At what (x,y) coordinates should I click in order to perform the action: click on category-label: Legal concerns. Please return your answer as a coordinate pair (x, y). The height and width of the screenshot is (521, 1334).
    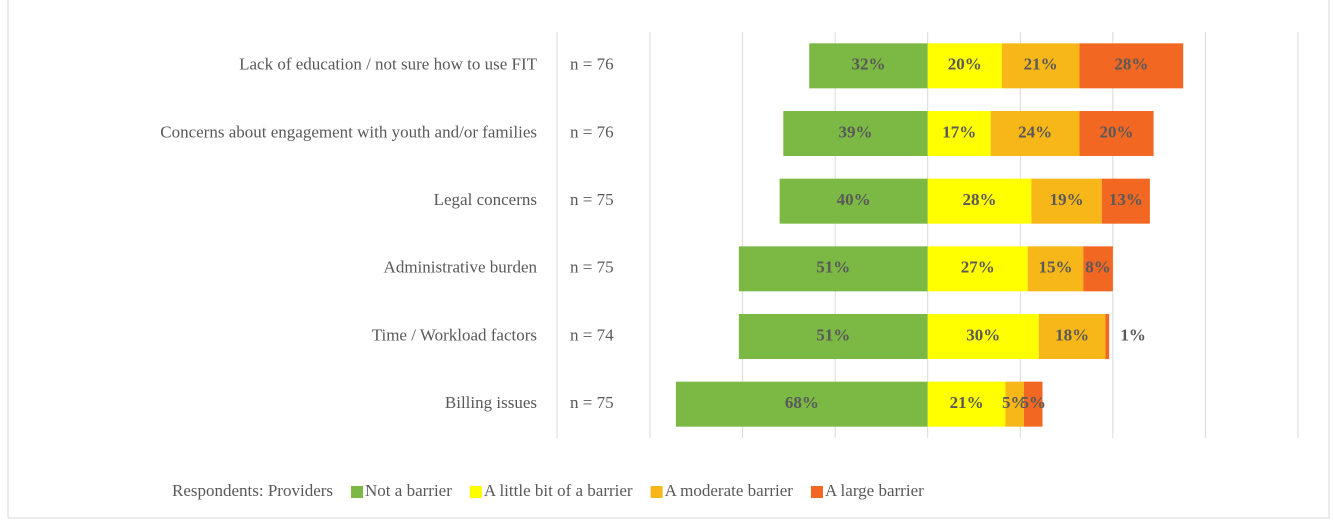
    Looking at the image, I should click on (485, 199).